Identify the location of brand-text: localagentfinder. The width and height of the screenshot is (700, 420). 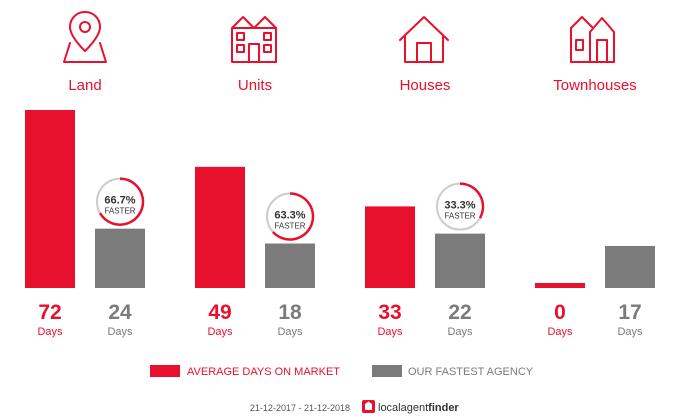
(418, 408).